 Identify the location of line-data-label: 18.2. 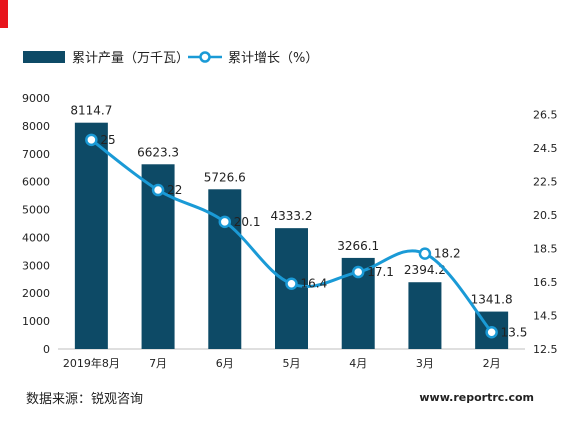
(447, 254).